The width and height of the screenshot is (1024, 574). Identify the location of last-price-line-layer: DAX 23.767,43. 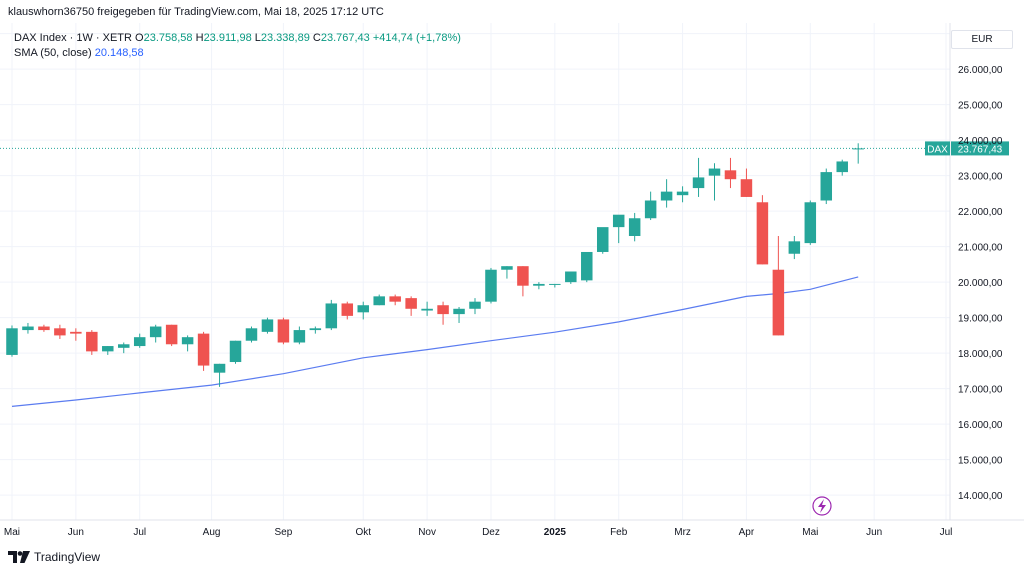
(504, 148).